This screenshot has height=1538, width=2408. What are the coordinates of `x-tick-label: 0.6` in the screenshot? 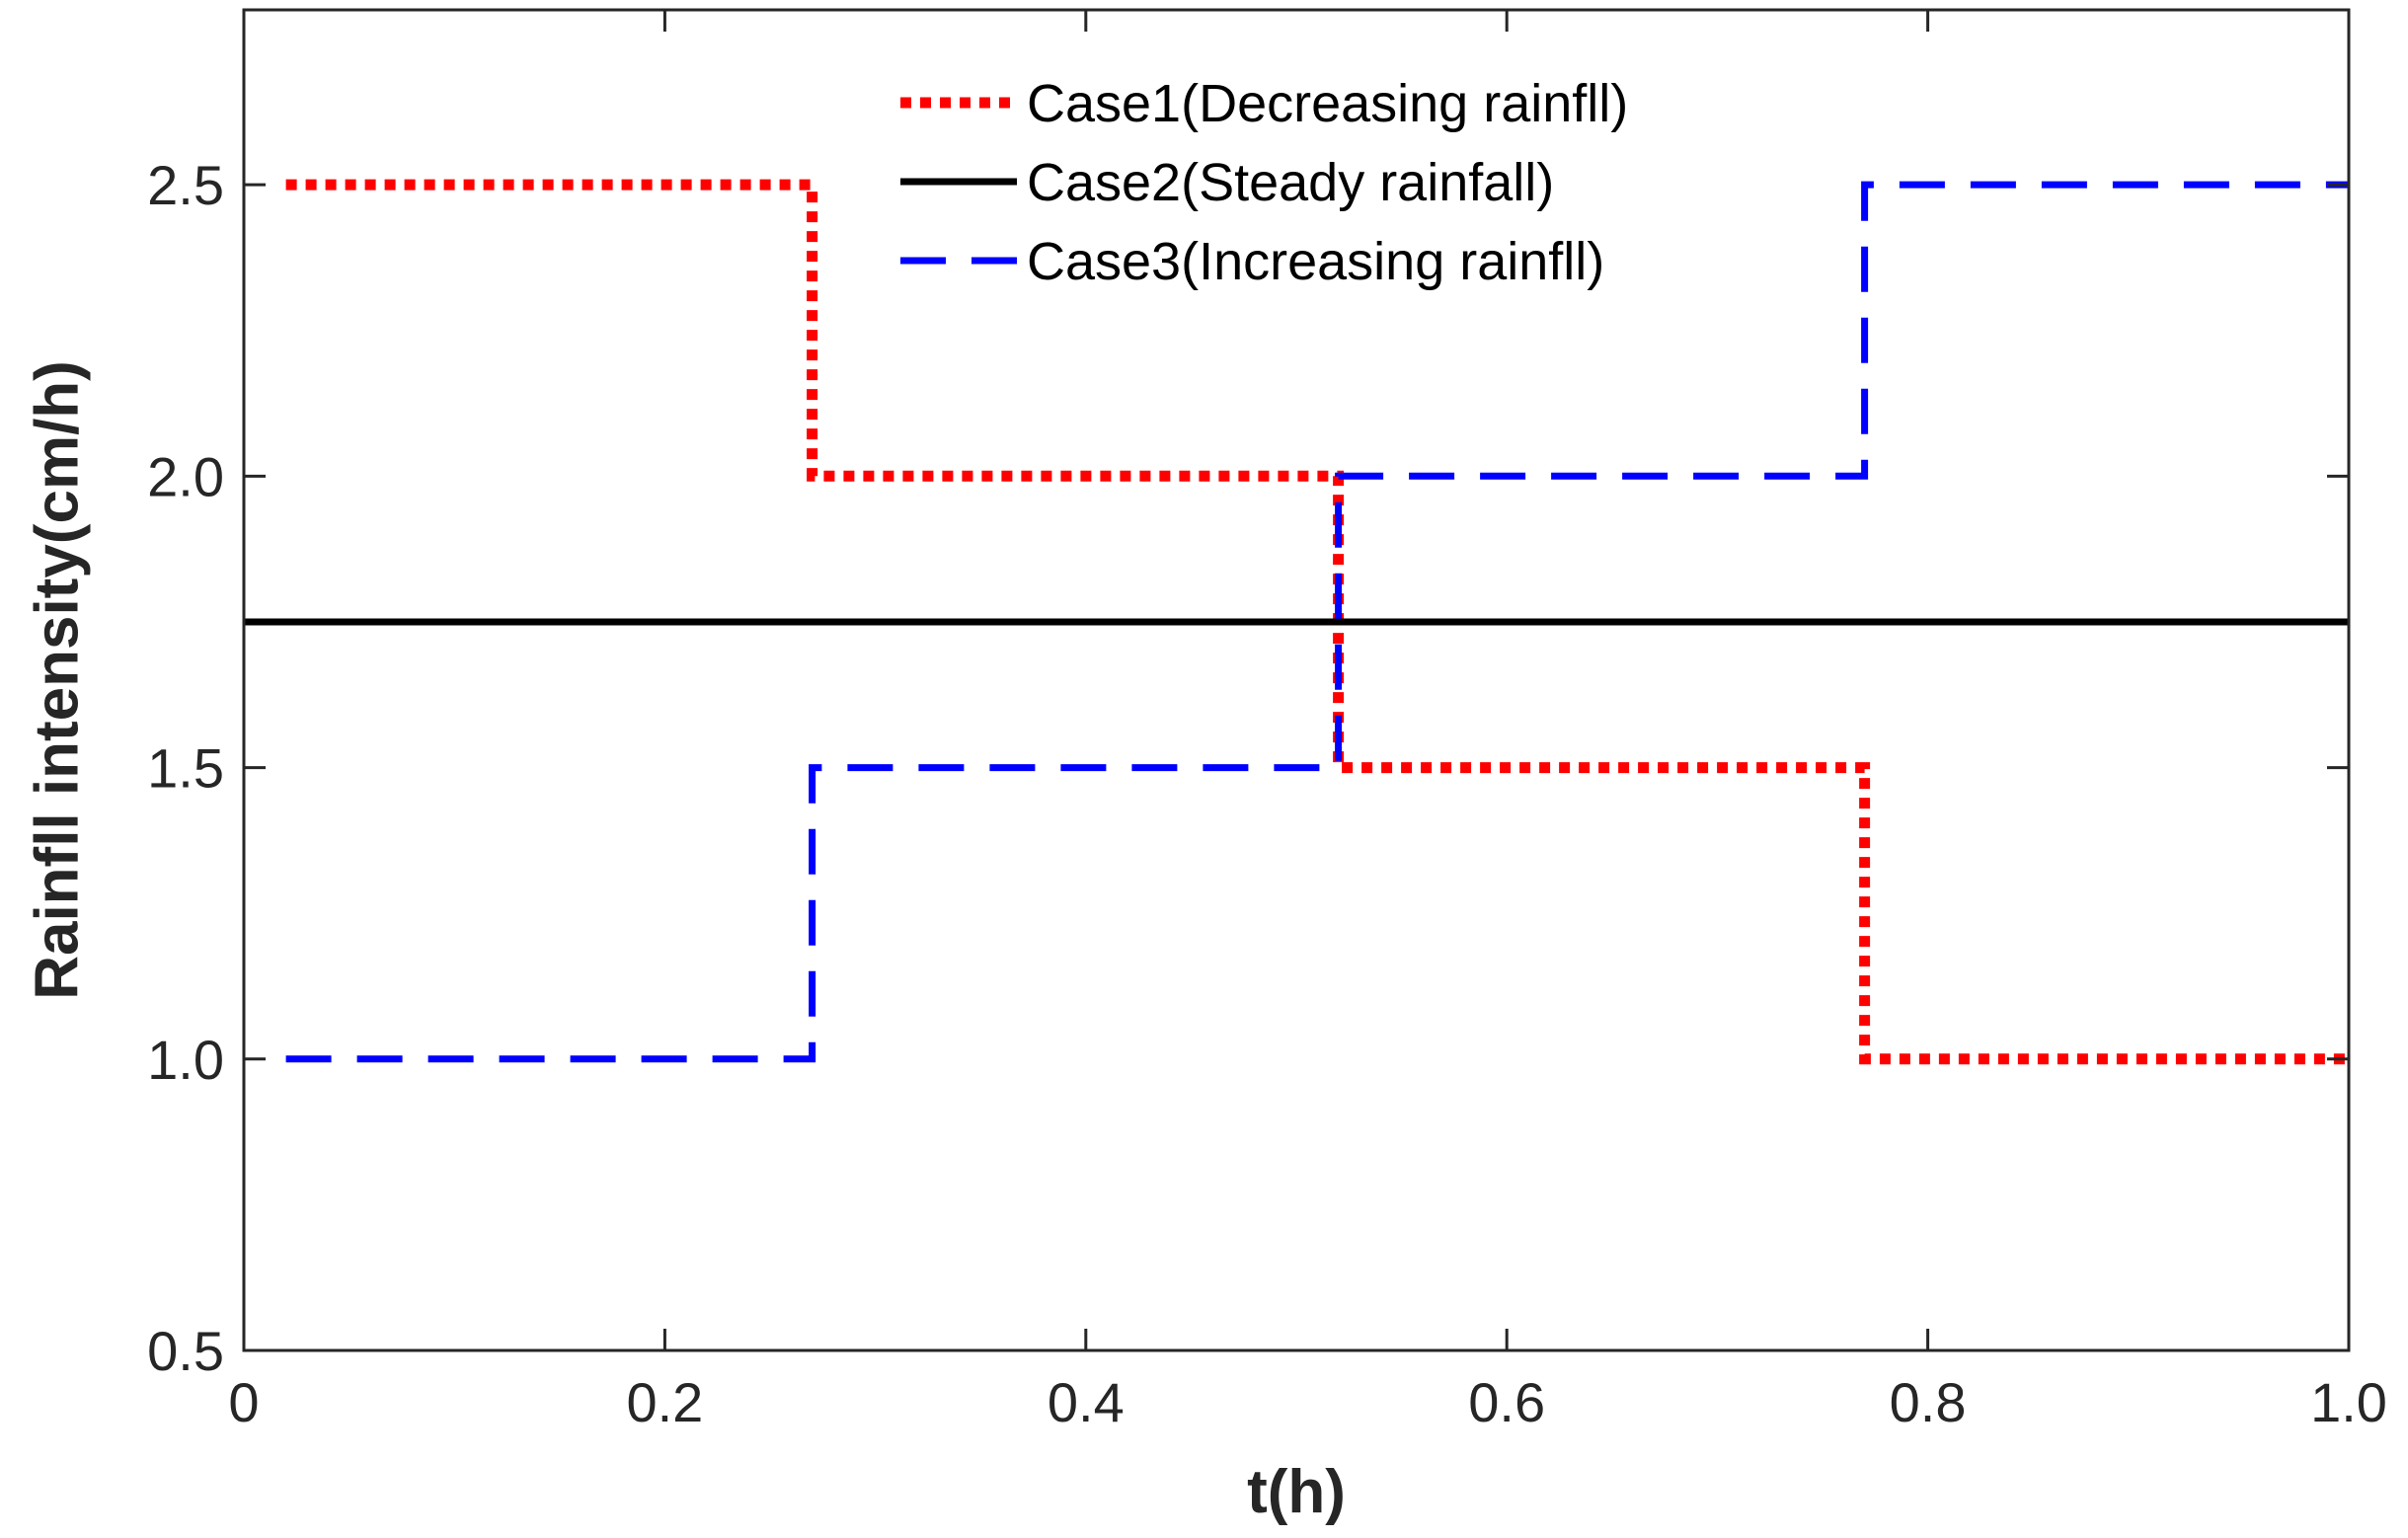 It's located at (1506, 1402).